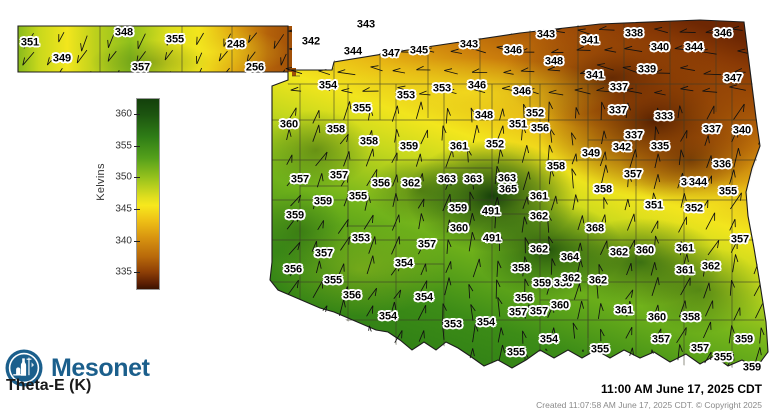 The image size is (770, 420). Describe the element at coordinates (100, 367) in the screenshot. I see `mesonet-wordmark: Mesonet` at that location.